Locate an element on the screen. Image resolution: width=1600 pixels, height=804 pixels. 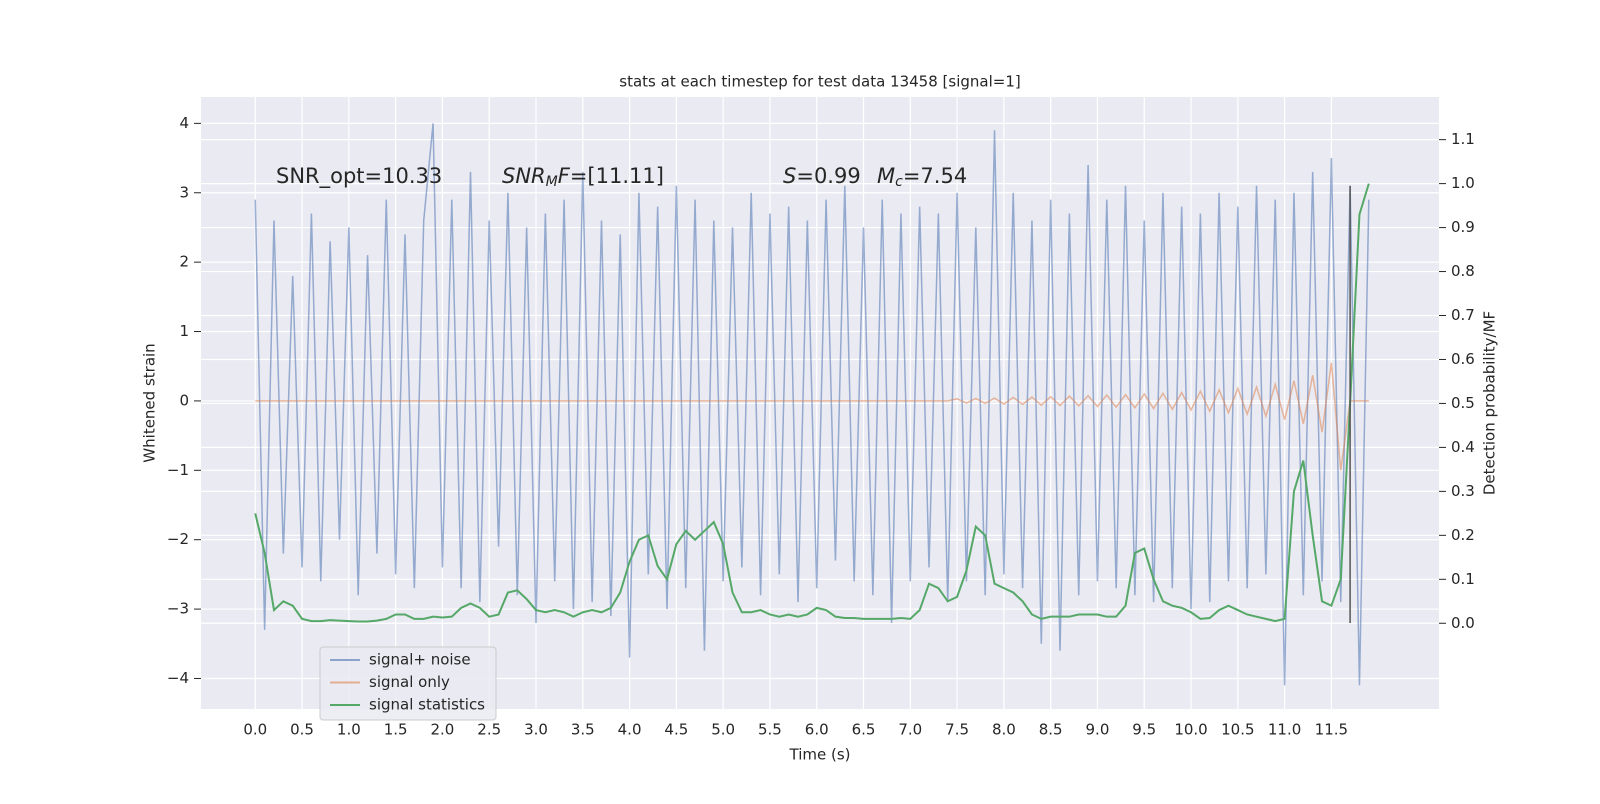
x-tick-label: 9.5 is located at coordinates (1144, 730).